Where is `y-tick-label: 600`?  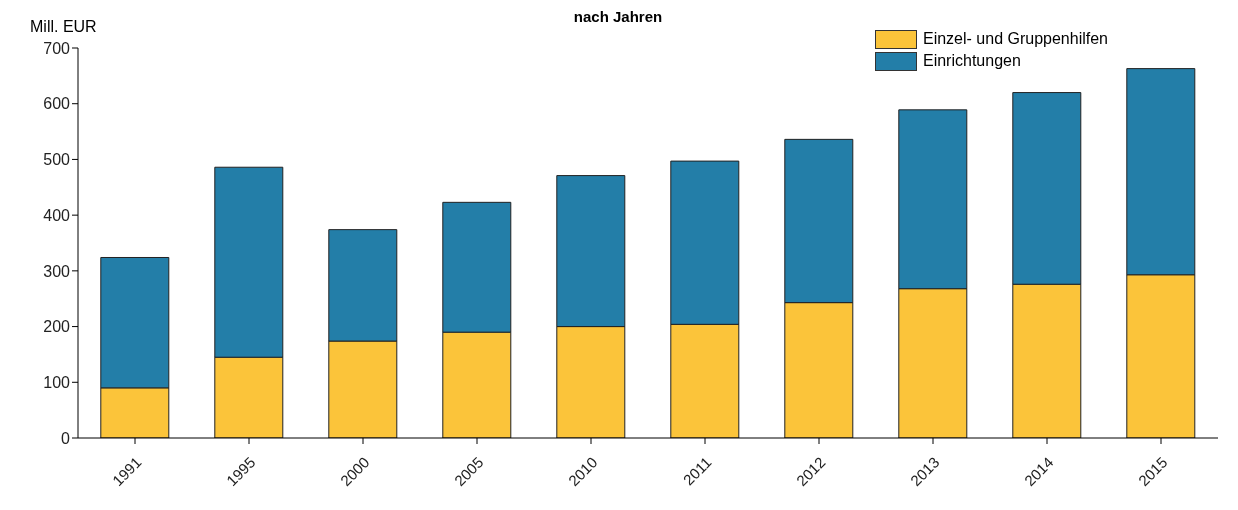 y-tick-label: 600 is located at coordinates (57, 104).